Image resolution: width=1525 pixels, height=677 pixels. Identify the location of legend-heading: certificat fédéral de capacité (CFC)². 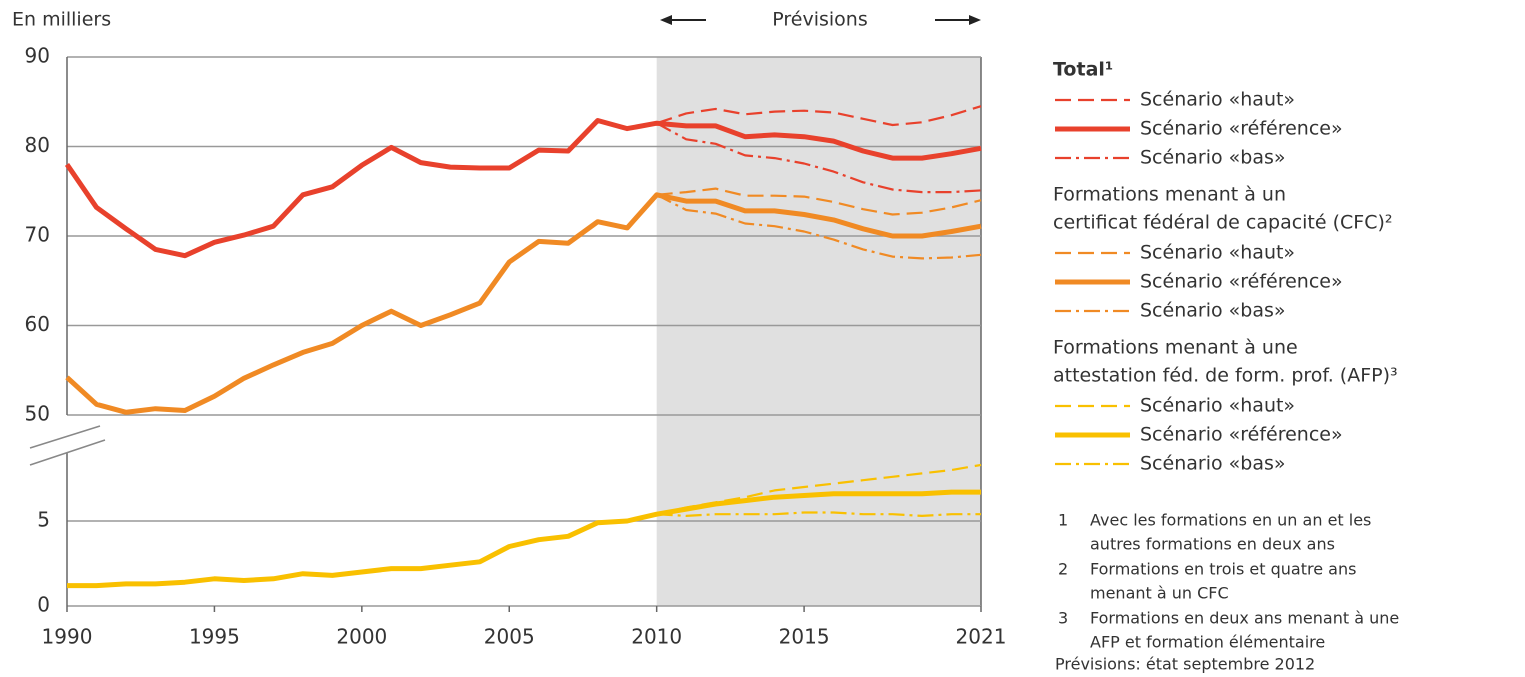
(1223, 223).